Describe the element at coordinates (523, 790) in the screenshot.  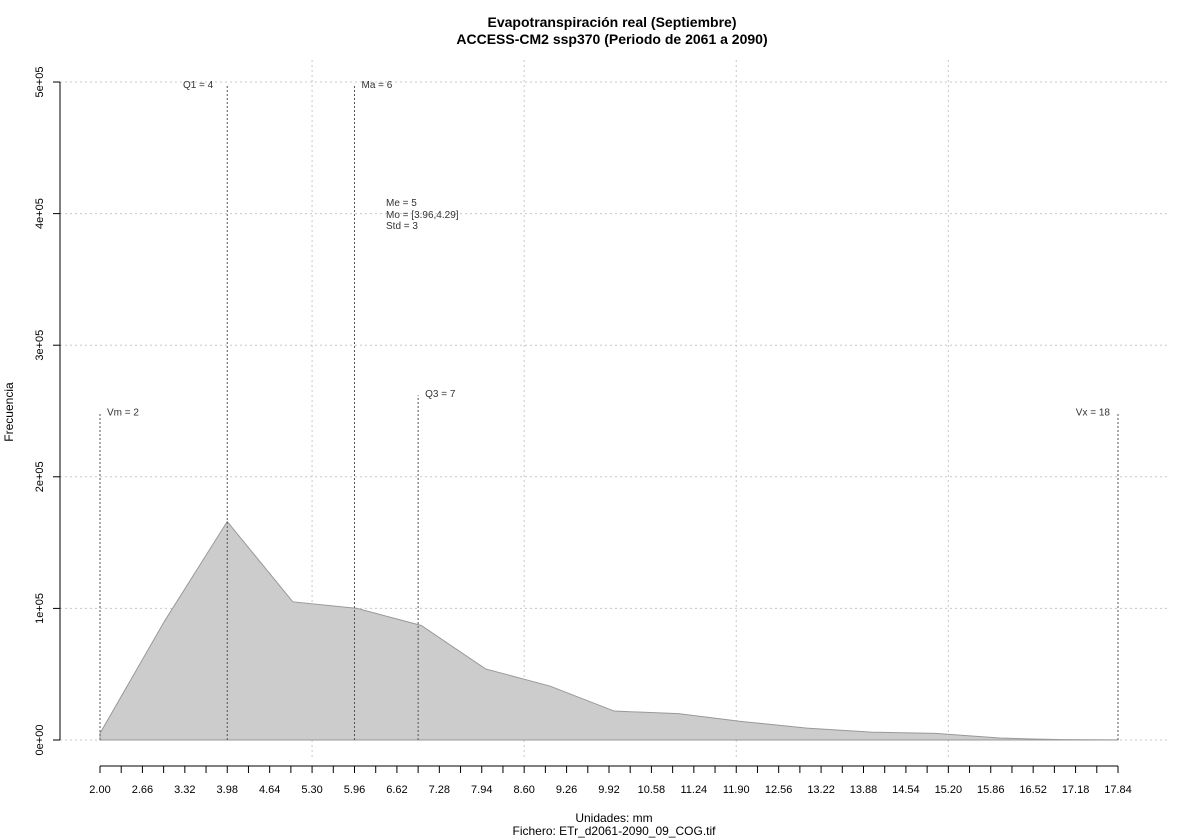
I see `x-tick-label: 8.60` at that location.